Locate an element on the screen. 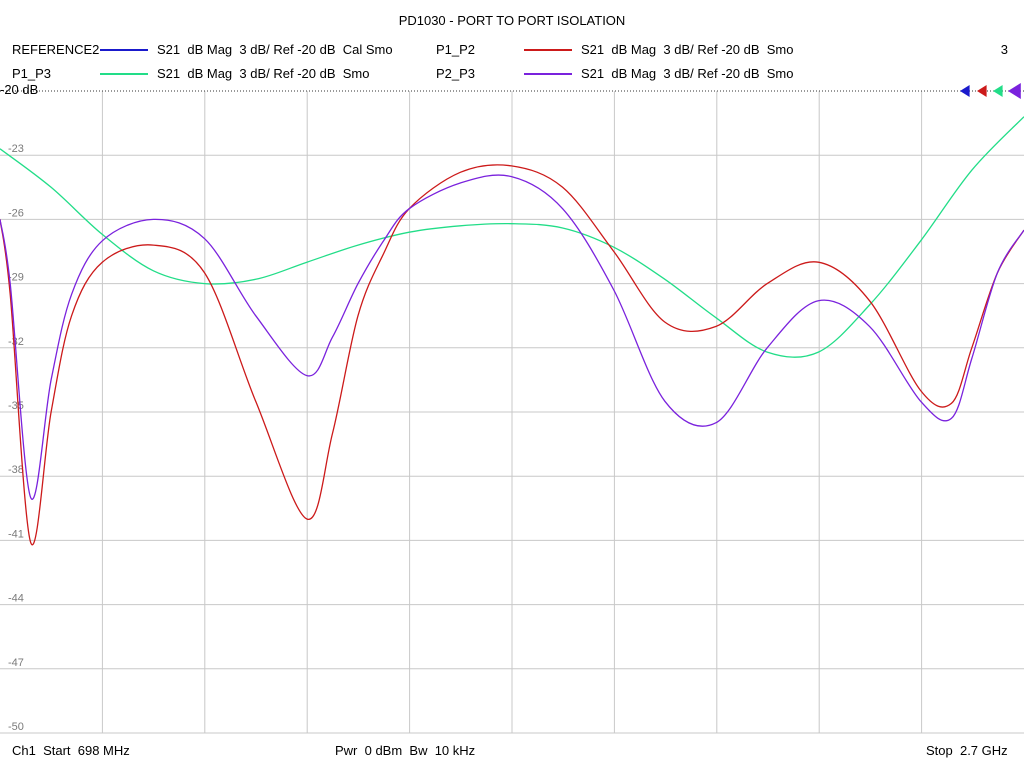  footer-start: Ch1 Start 698 MHz is located at coordinates (71, 750).